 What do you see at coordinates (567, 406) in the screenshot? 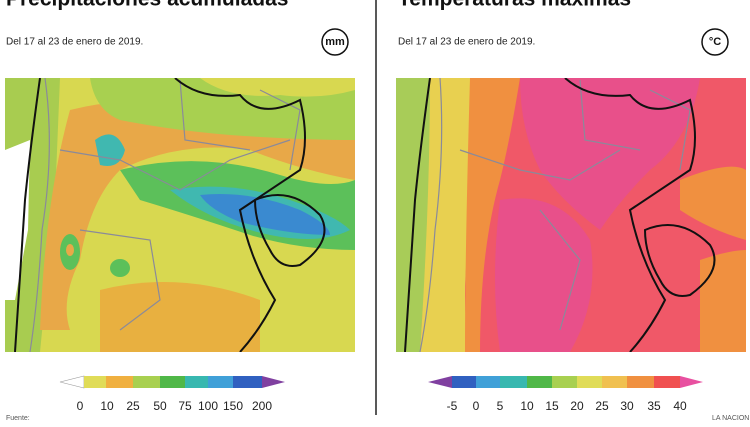
I see `legend-labels: -5 0 5 10 15 20 25 30 35 40` at bounding box center [567, 406].